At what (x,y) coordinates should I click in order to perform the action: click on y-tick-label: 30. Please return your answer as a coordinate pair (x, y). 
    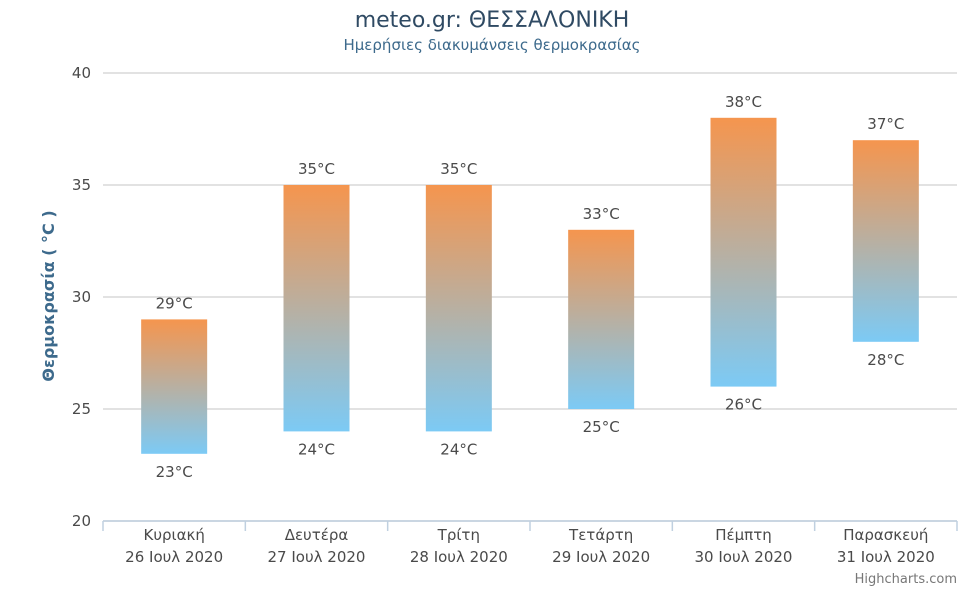
    Looking at the image, I should click on (81, 297).